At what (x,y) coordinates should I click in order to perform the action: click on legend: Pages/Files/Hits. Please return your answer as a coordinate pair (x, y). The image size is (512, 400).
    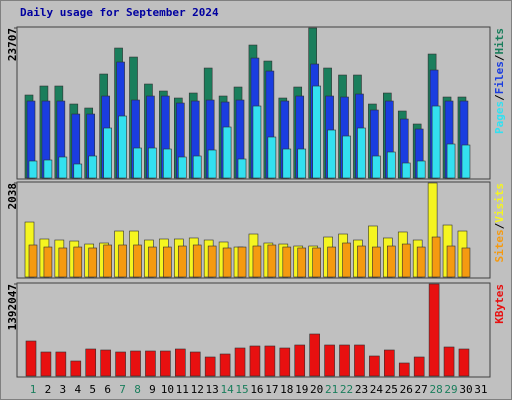
    Looking at the image, I should click on (499, 81).